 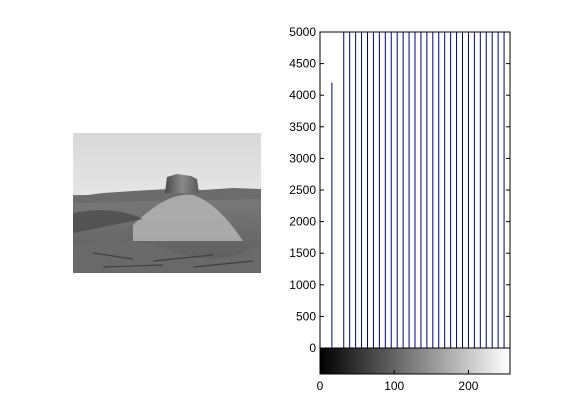 What do you see at coordinates (188, 217) in the screenshot?
I see `sand-slope` at bounding box center [188, 217].